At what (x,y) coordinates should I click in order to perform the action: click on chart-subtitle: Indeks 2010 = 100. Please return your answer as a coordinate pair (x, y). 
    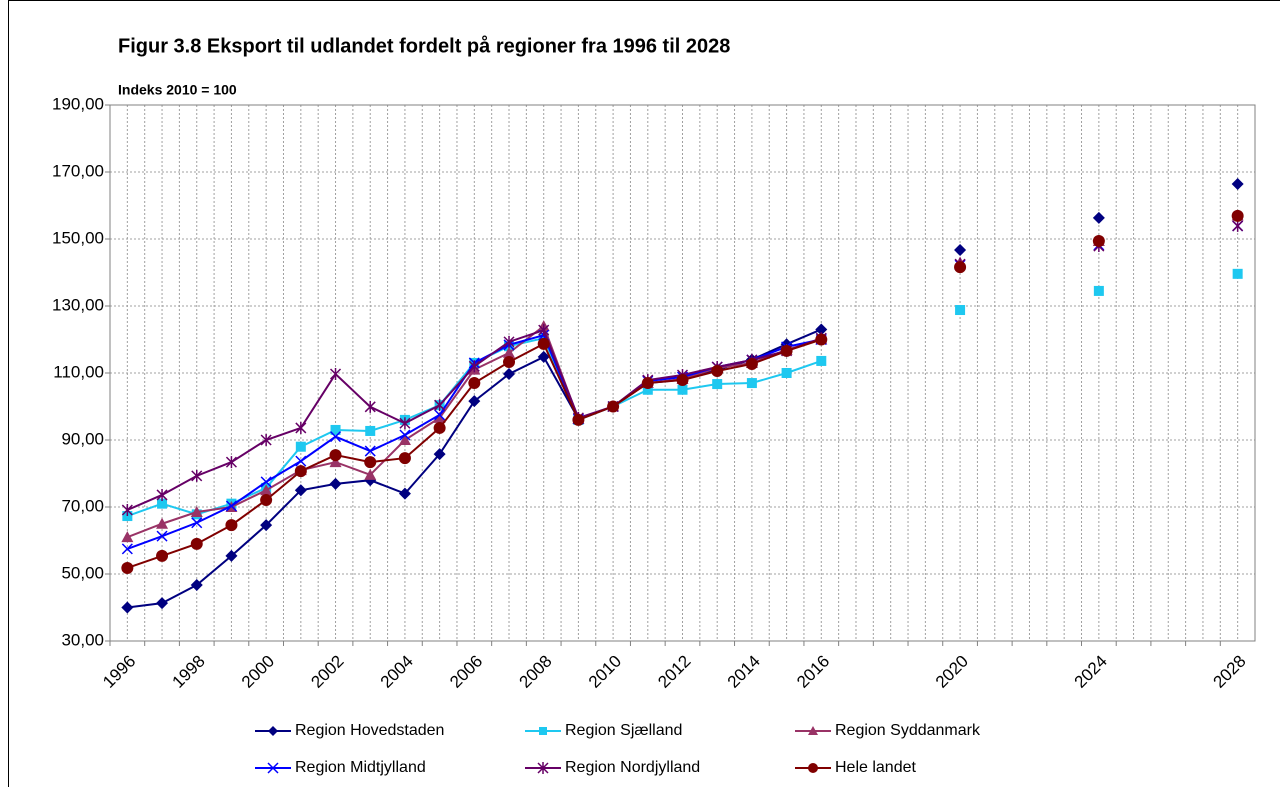
    Looking at the image, I should click on (177, 90).